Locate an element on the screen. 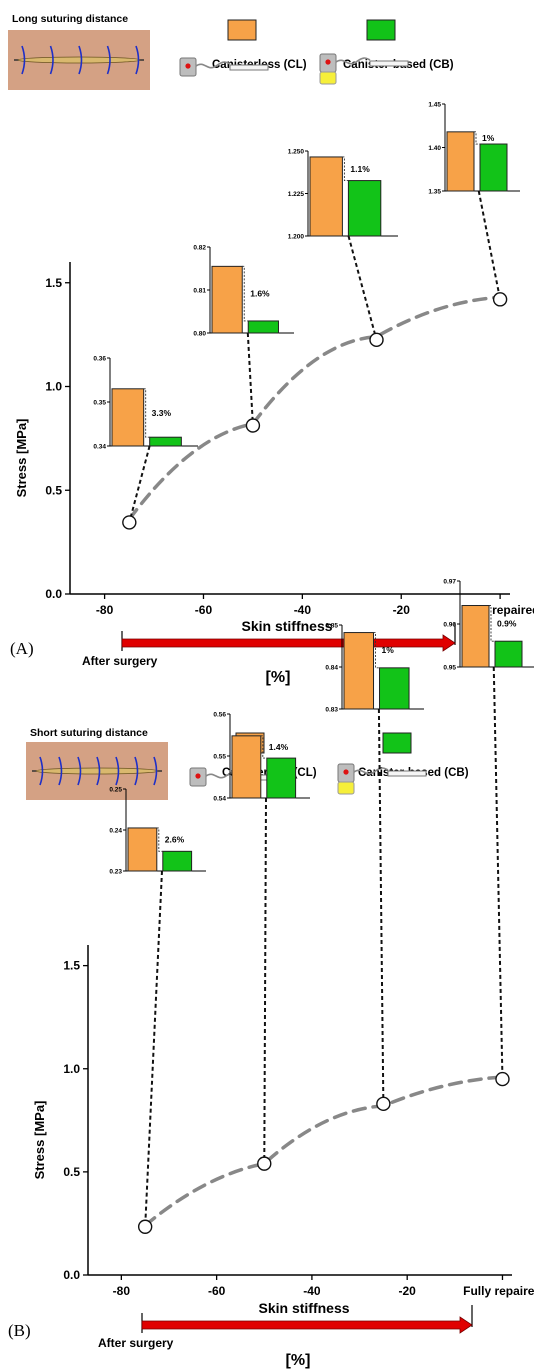  x-tick-label: -20 is located at coordinates (402, 610).